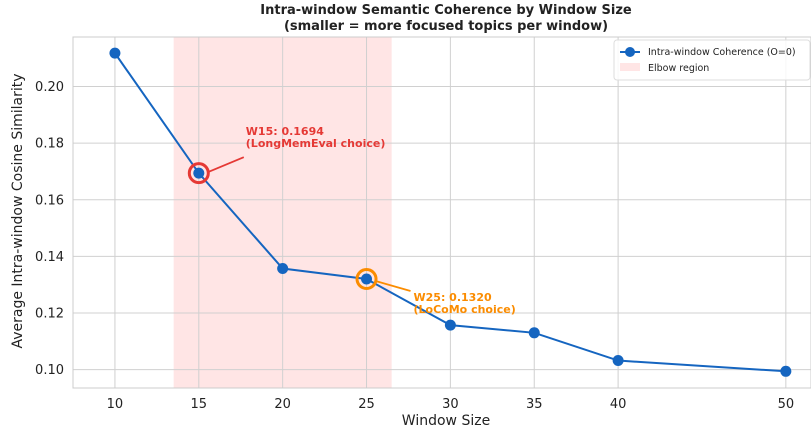 This screenshot has height=431, width=811. What do you see at coordinates (199, 404) in the screenshot?
I see `x-tick-label: 15` at bounding box center [199, 404].